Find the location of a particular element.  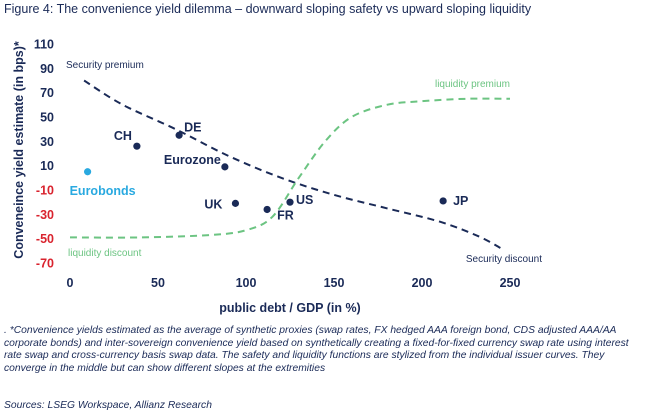

x-tick-label: 200 is located at coordinates (422, 283).